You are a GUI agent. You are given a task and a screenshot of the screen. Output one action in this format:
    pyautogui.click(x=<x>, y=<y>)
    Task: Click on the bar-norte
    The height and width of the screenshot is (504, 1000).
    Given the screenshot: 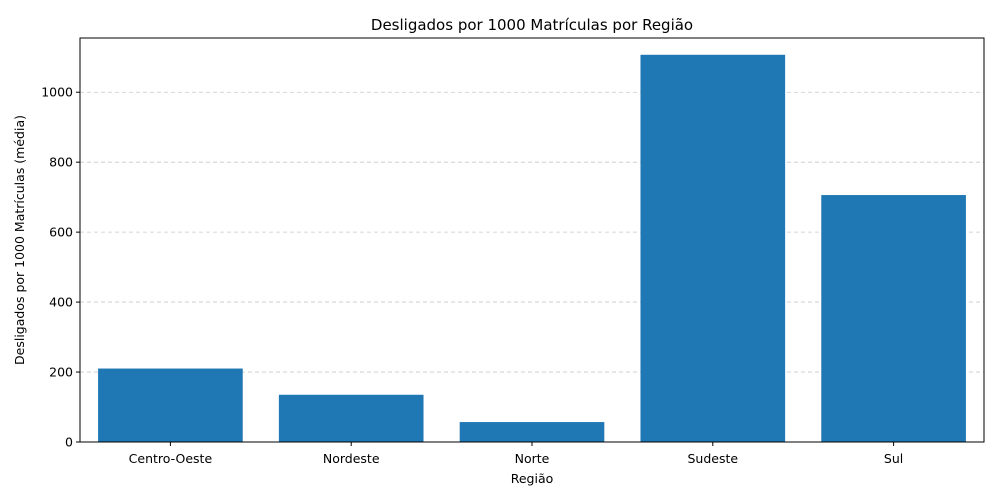 What is the action you would take?
    pyautogui.click(x=532, y=432)
    